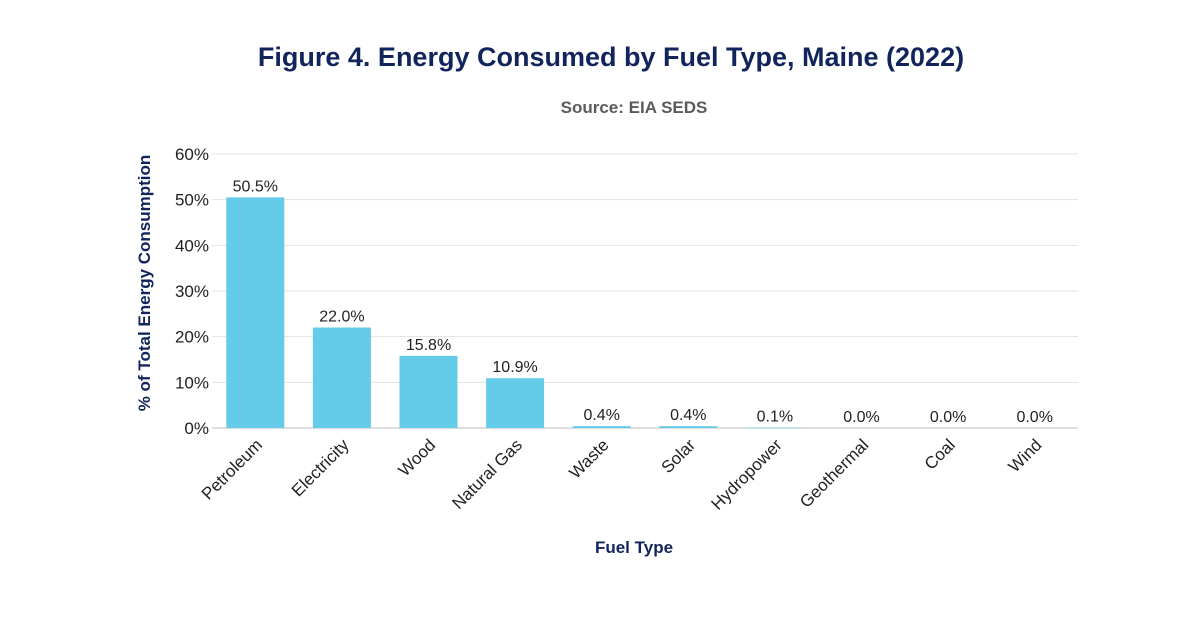 Image resolution: width=1200 pixels, height=627 pixels. Describe the element at coordinates (428, 345) in the screenshot. I see `data-label: 15.8%` at that location.